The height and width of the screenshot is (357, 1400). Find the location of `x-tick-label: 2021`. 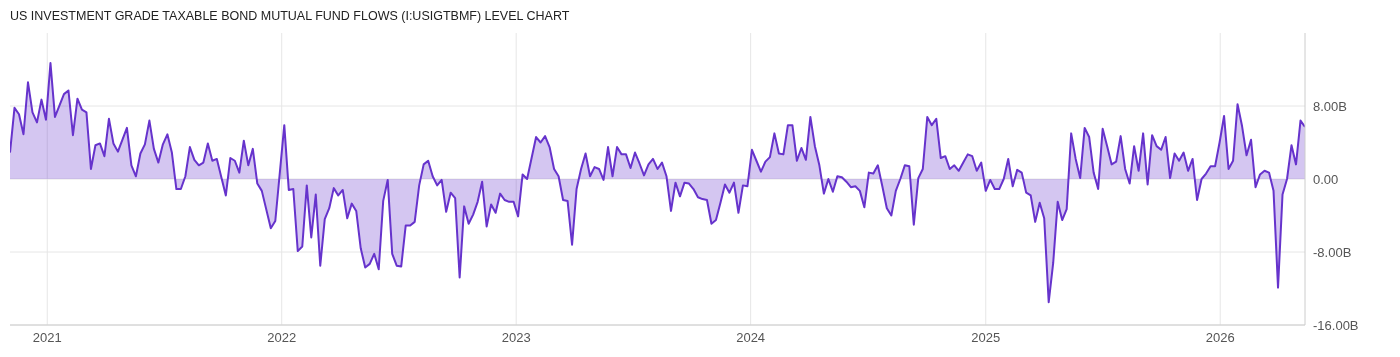

x-tick-label: 2021 is located at coordinates (47, 338).